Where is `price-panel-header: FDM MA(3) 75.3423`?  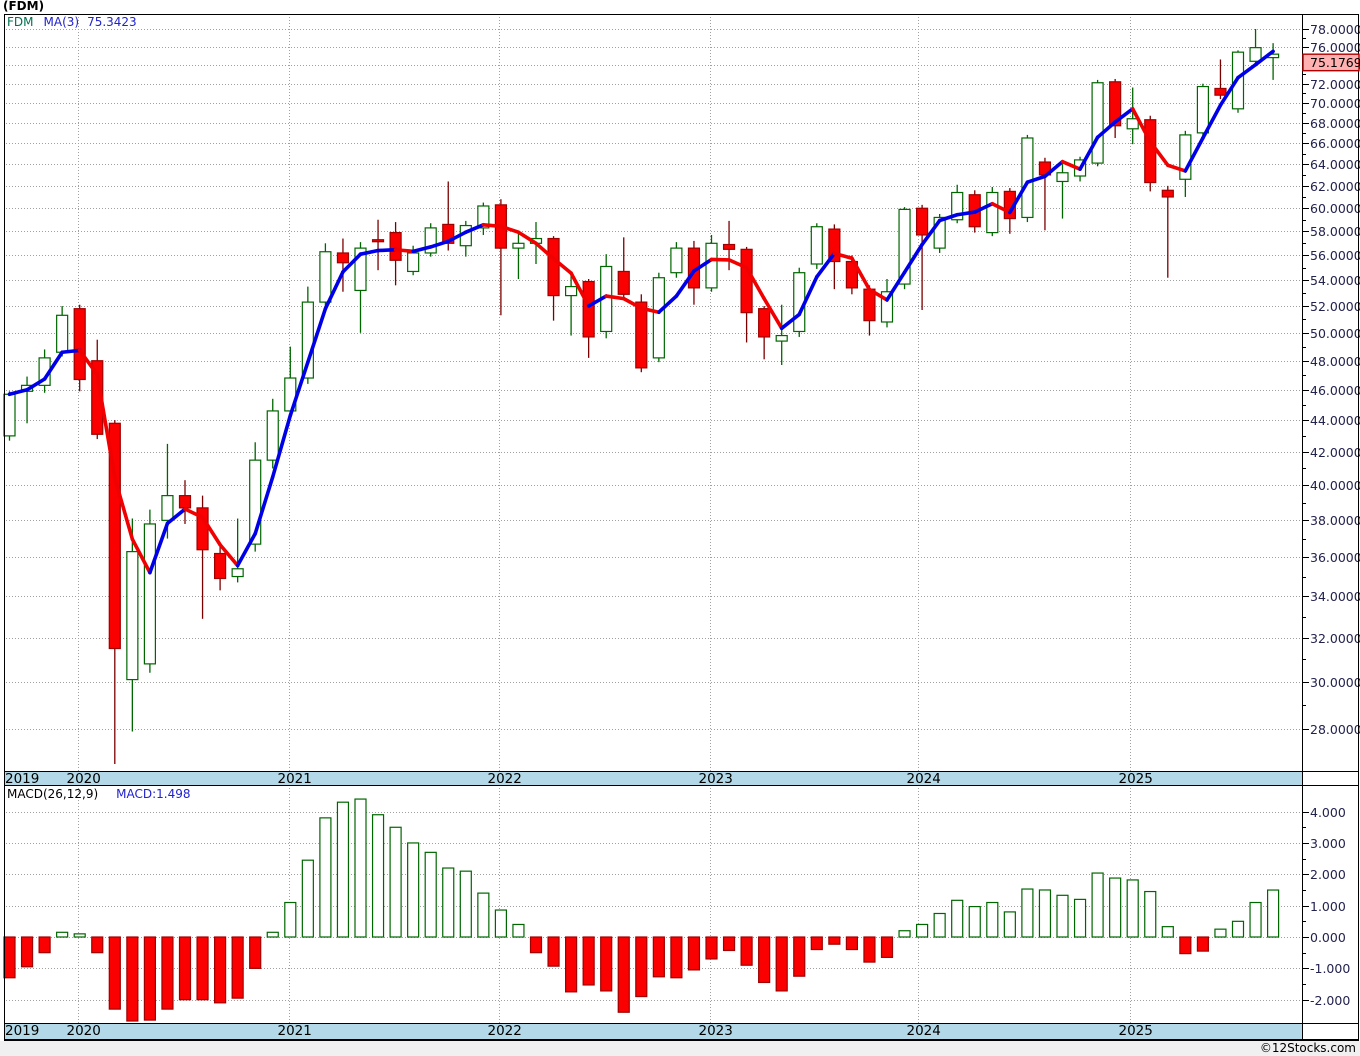 price-panel-header: FDM MA(3) 75.3423 is located at coordinates (72, 22).